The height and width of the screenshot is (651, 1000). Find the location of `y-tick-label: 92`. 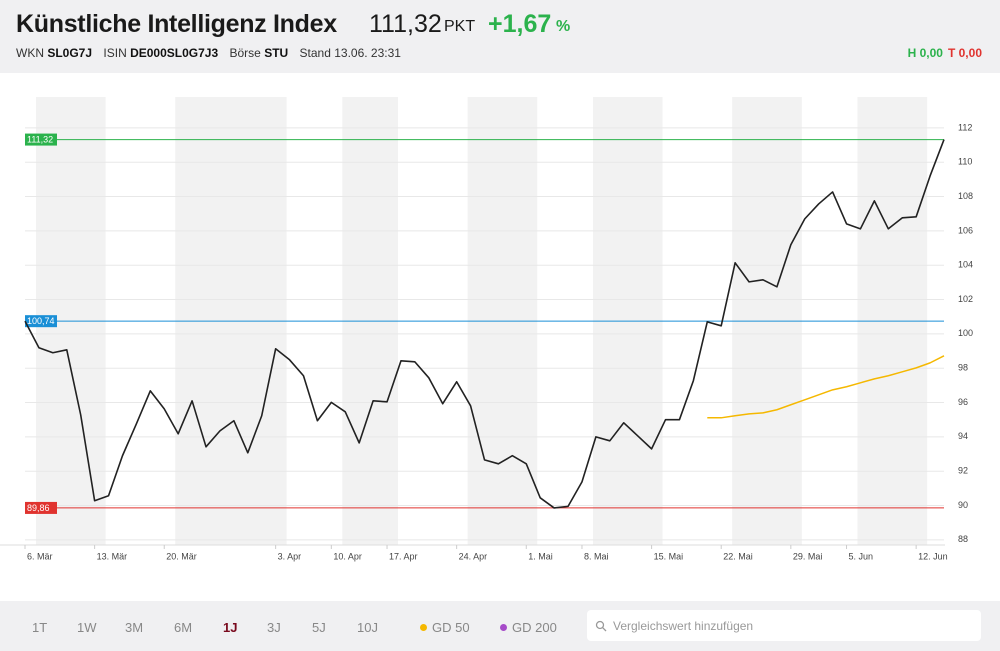

y-tick-label: 92 is located at coordinates (963, 471).